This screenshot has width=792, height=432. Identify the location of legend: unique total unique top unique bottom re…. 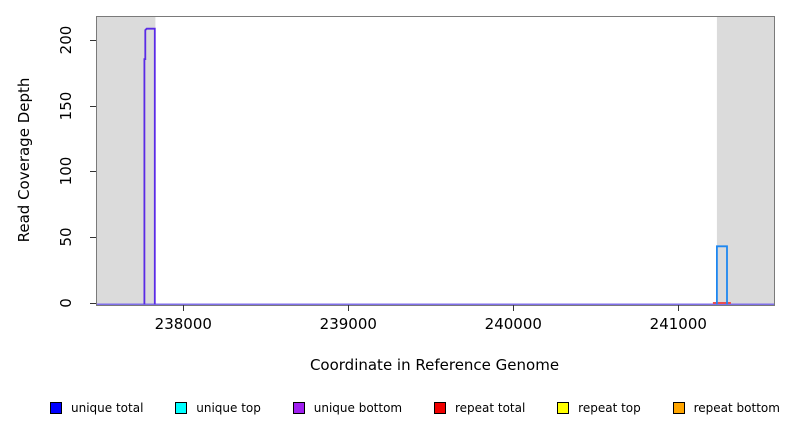
(415, 408).